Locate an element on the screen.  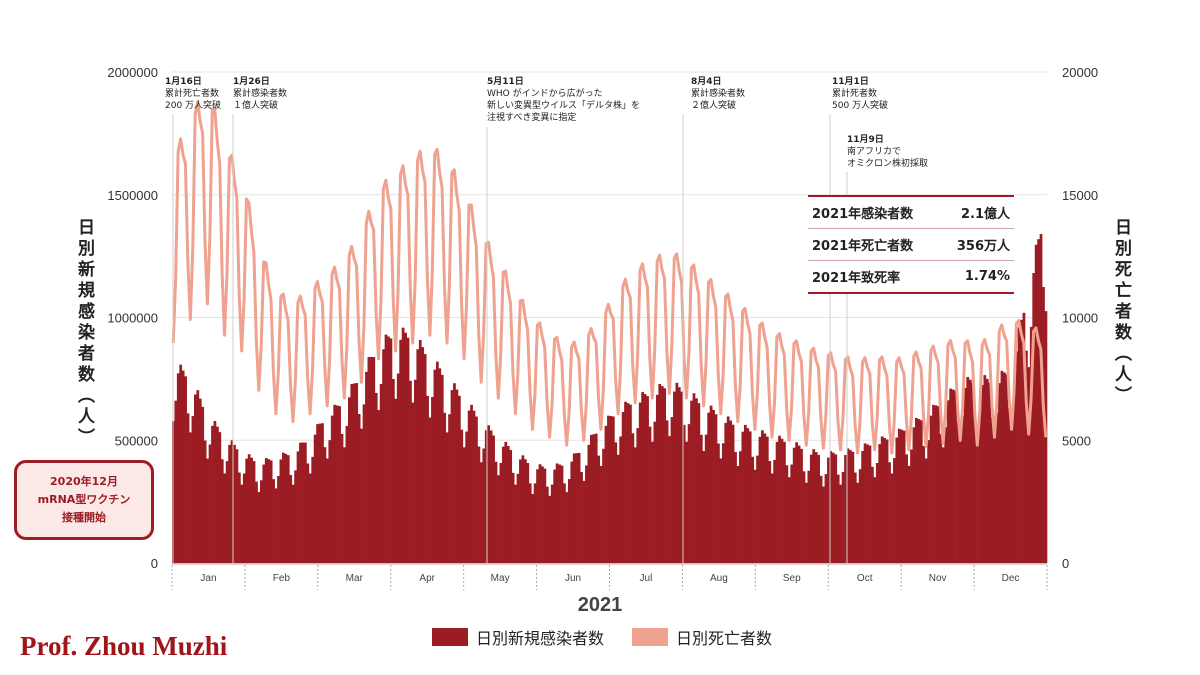
stats-label: 2021年感染者数 is located at coordinates (863, 214).